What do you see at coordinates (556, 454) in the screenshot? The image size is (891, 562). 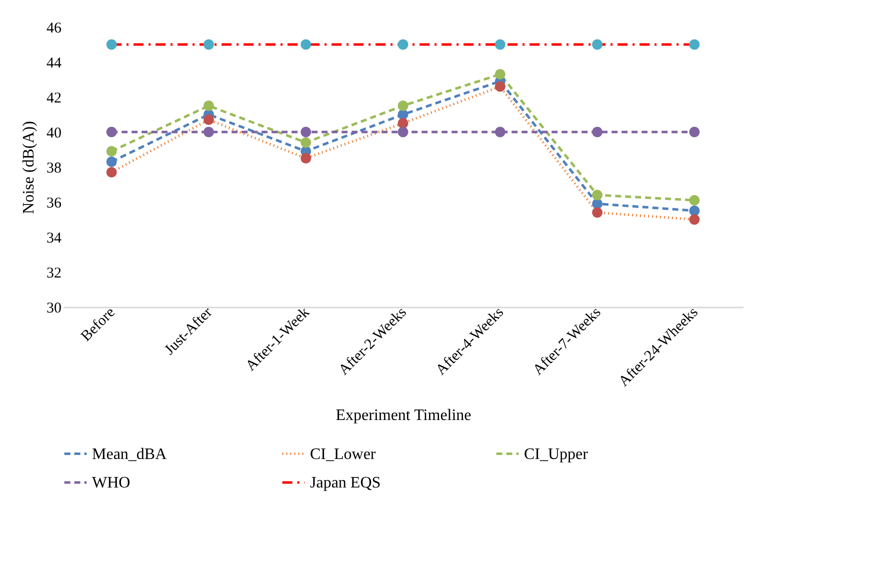 I see `legend-label: CI_Upper` at bounding box center [556, 454].